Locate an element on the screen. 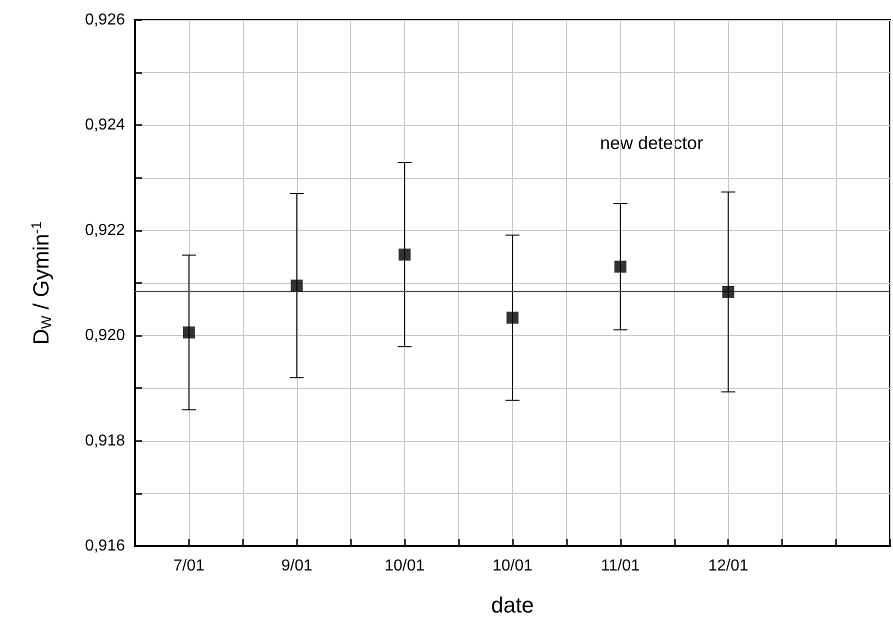  y-tick-label: 0,922 is located at coordinates (105, 230).